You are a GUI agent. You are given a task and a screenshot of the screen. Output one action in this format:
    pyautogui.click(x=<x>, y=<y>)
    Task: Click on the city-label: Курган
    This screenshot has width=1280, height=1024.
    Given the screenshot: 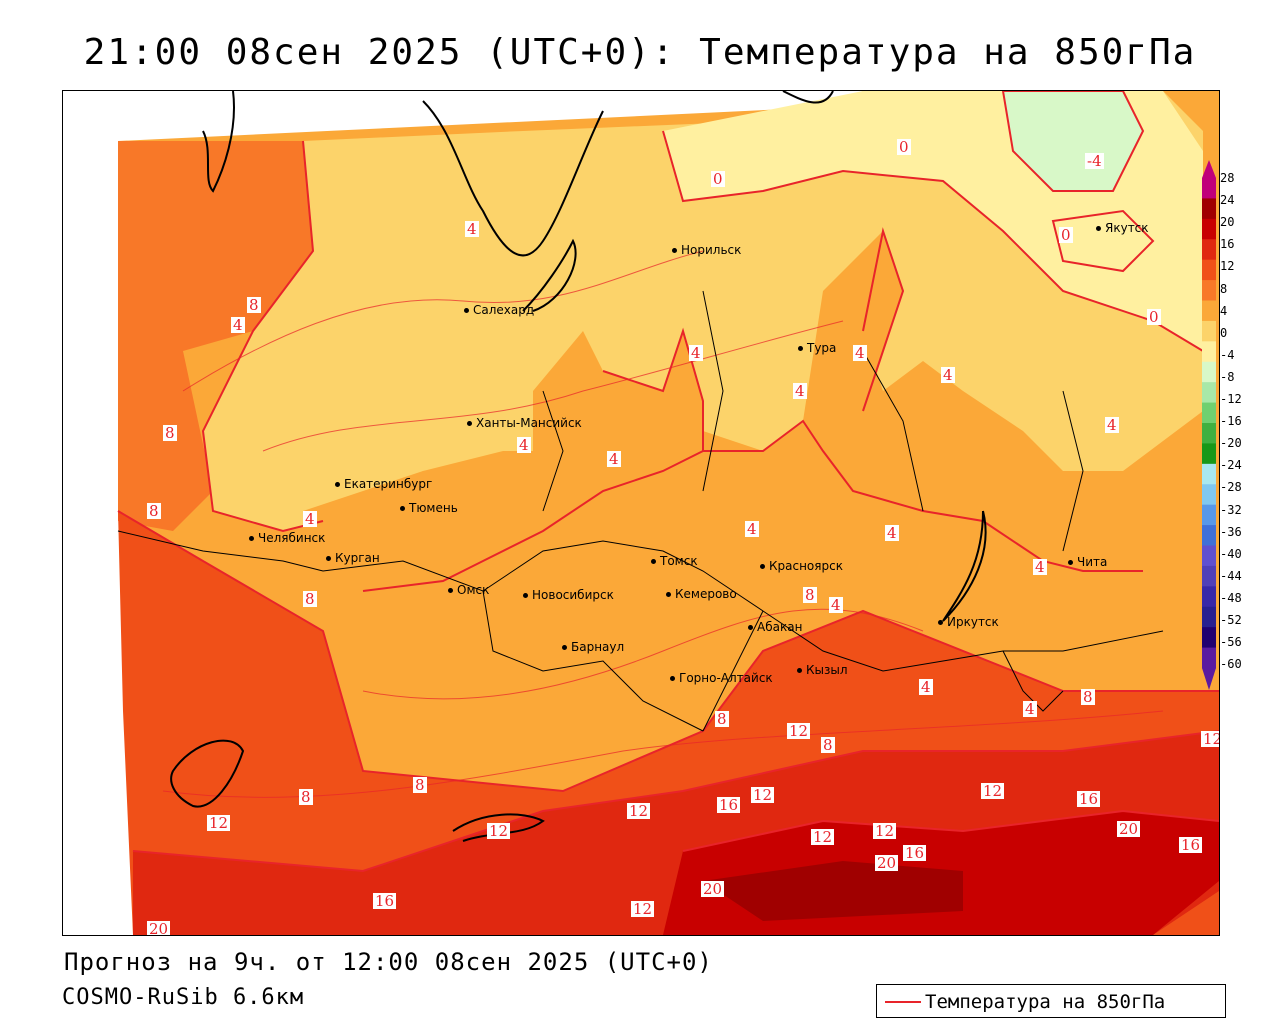 What is the action you would take?
    pyautogui.click(x=353, y=558)
    